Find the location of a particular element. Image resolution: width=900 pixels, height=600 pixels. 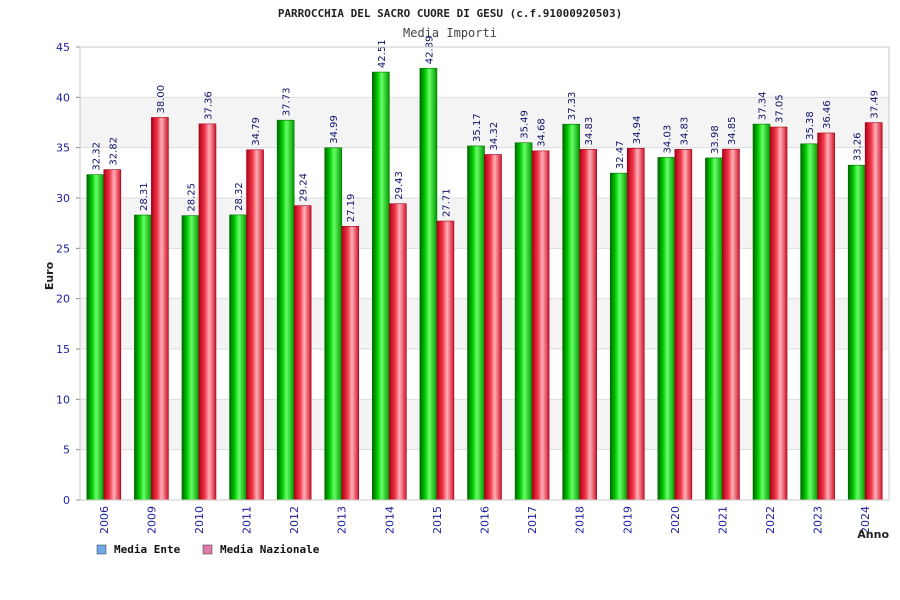

value-label: 33.26 is located at coordinates (858, 147).